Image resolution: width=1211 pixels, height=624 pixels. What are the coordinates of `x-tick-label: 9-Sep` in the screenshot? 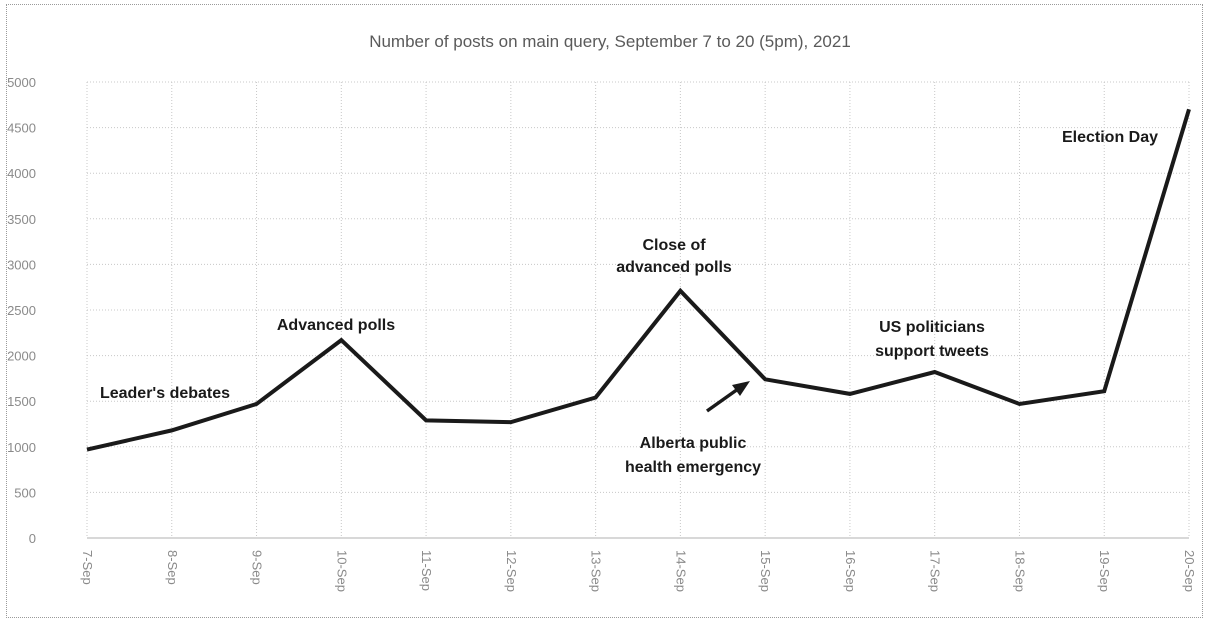 It's located at (257, 567).